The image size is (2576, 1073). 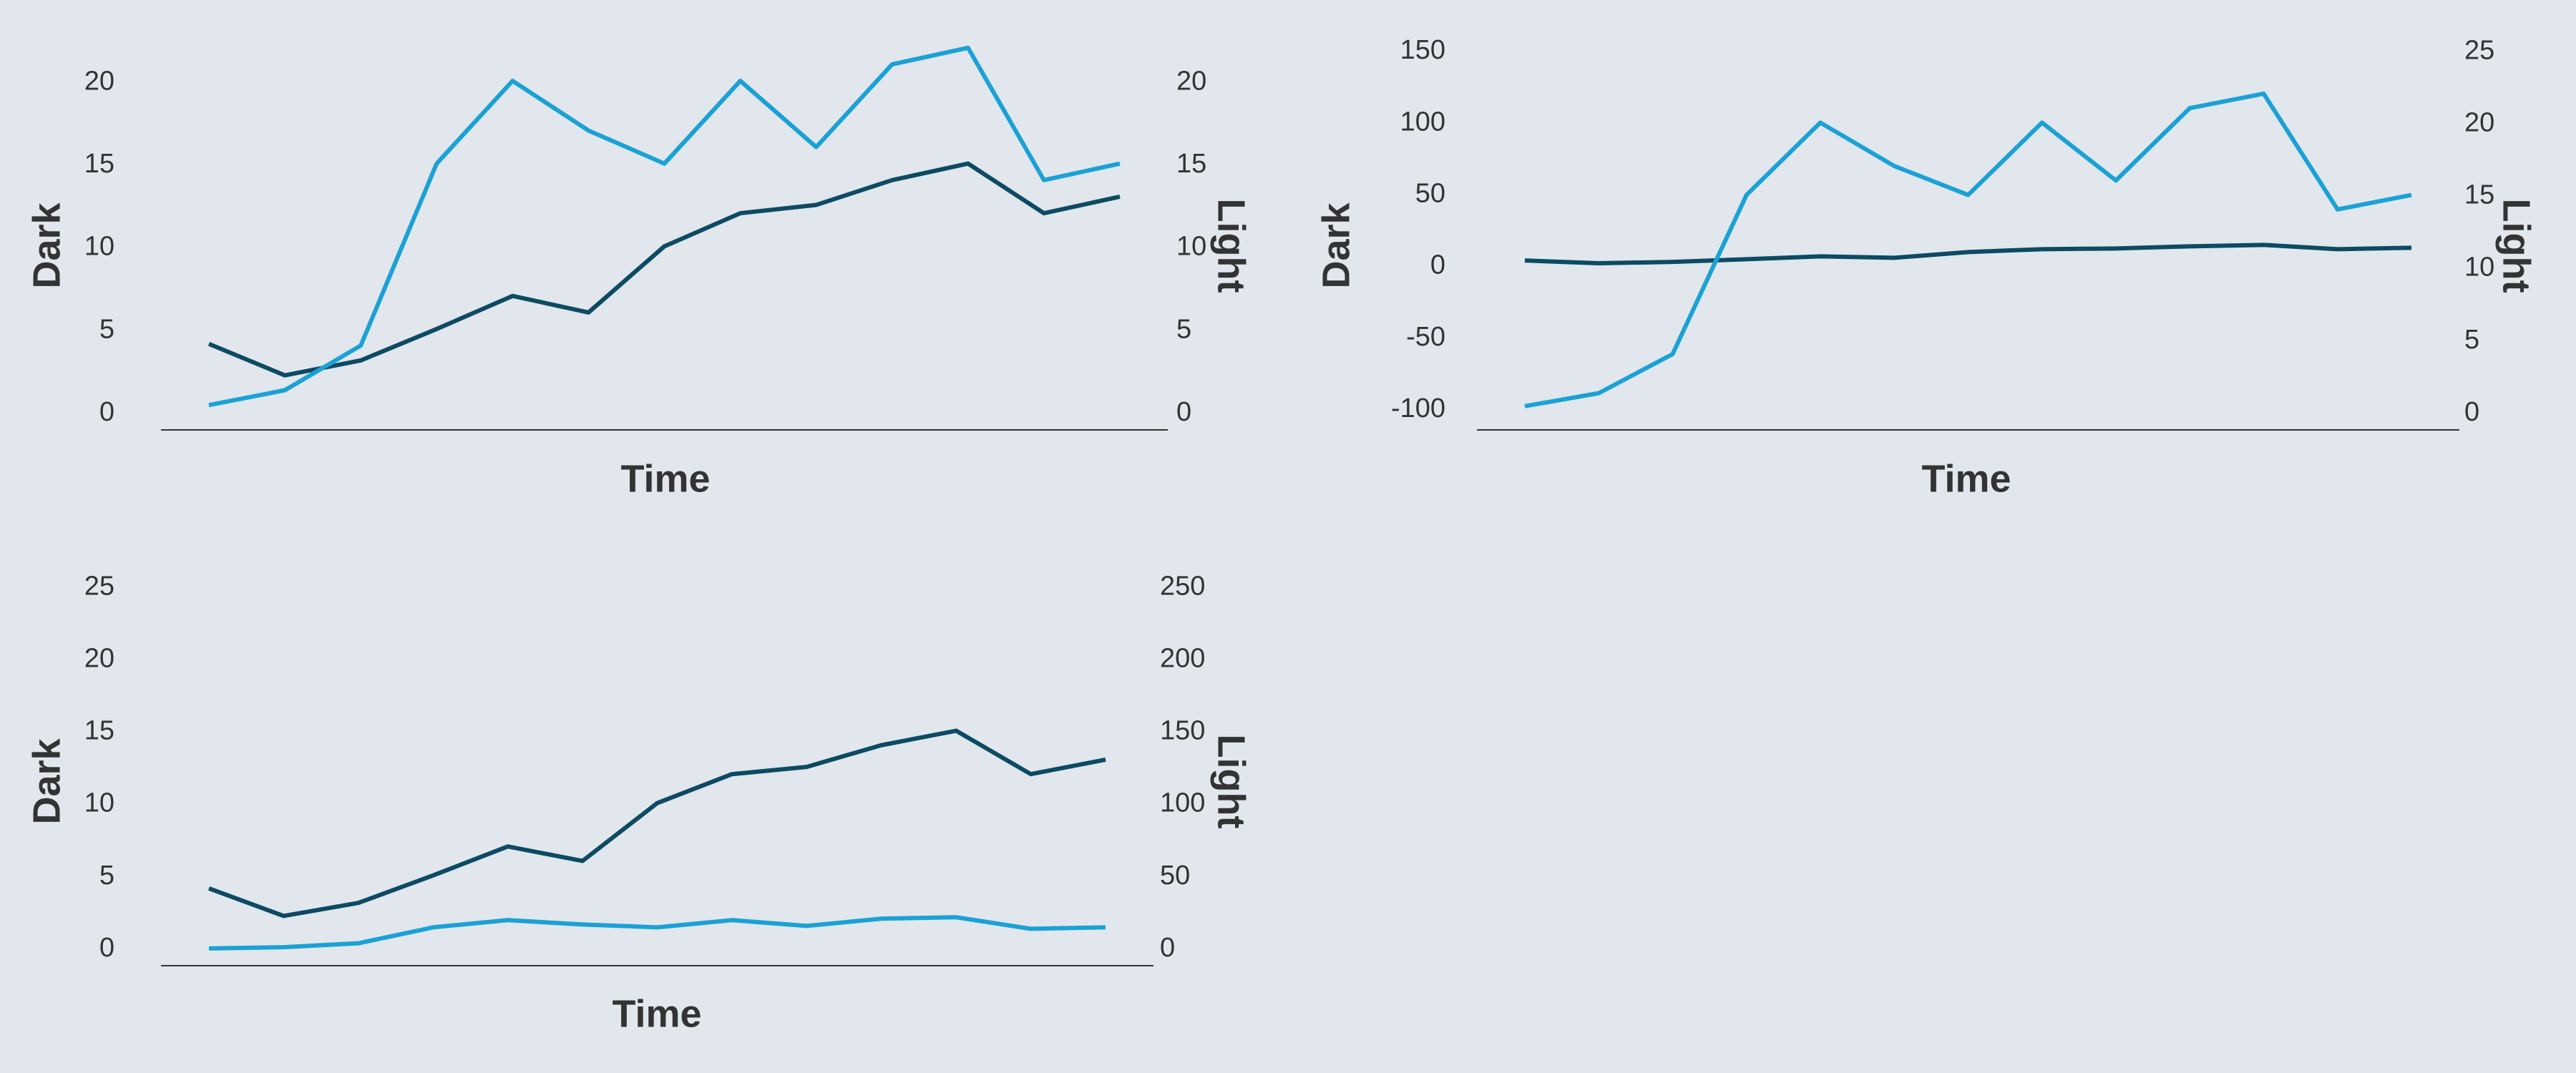 I want to click on y-tick-label: -100, so click(x=1418, y=408).